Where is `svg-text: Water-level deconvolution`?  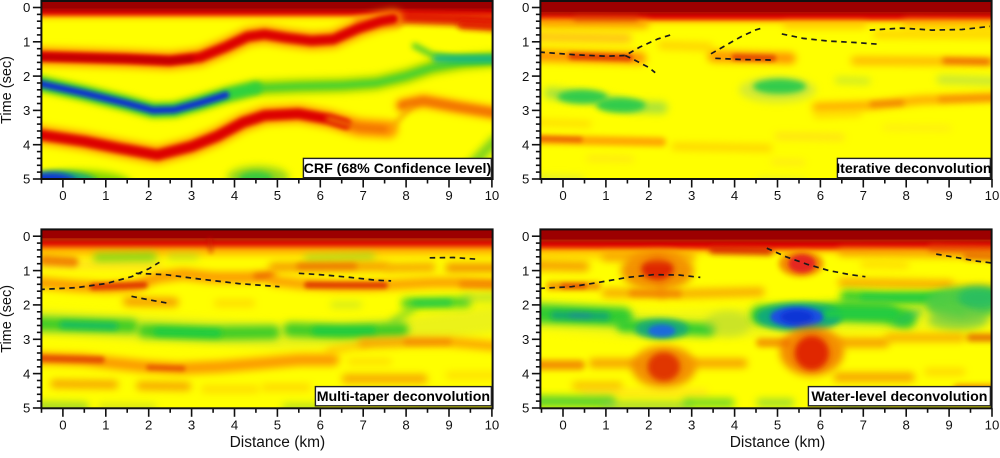 svg-text: Water-level deconvolution is located at coordinates (899, 397).